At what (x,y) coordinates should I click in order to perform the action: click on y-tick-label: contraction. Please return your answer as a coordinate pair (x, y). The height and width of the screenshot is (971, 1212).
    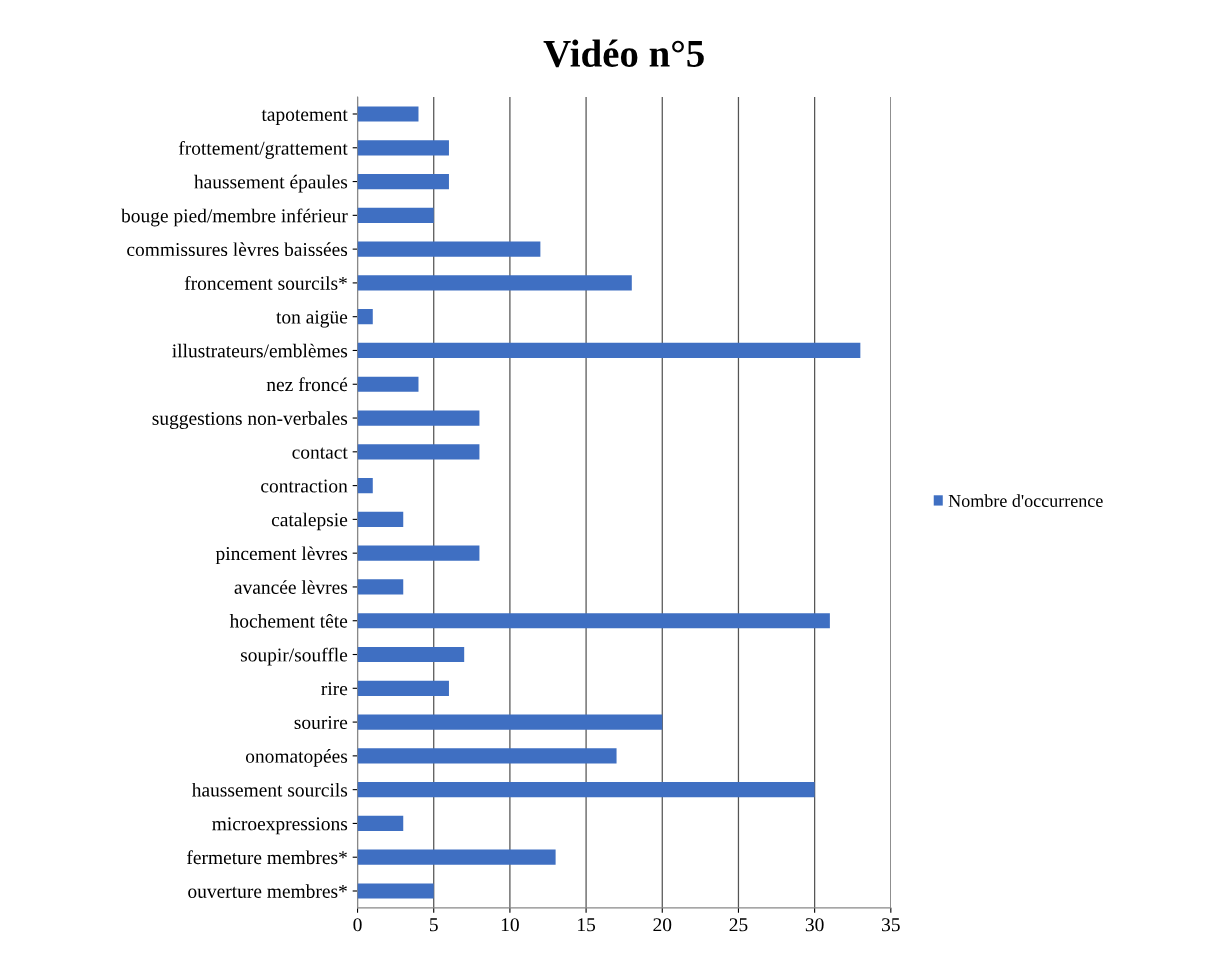
    Looking at the image, I should click on (304, 486).